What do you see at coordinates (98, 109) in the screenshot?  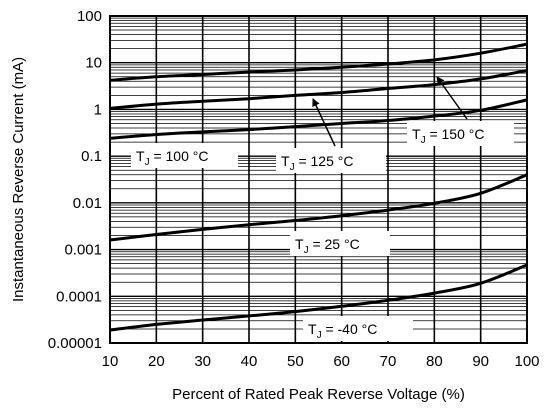 I see `y-tick-label: 1` at bounding box center [98, 109].